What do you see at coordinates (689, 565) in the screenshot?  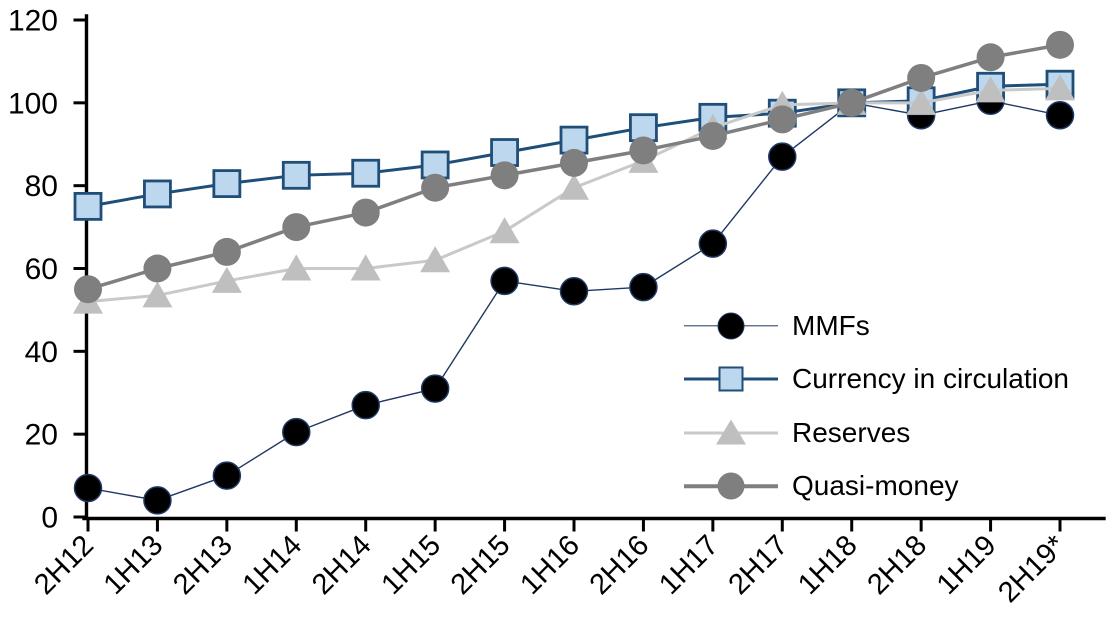 I see `x-axis-label: 1H17` at bounding box center [689, 565].